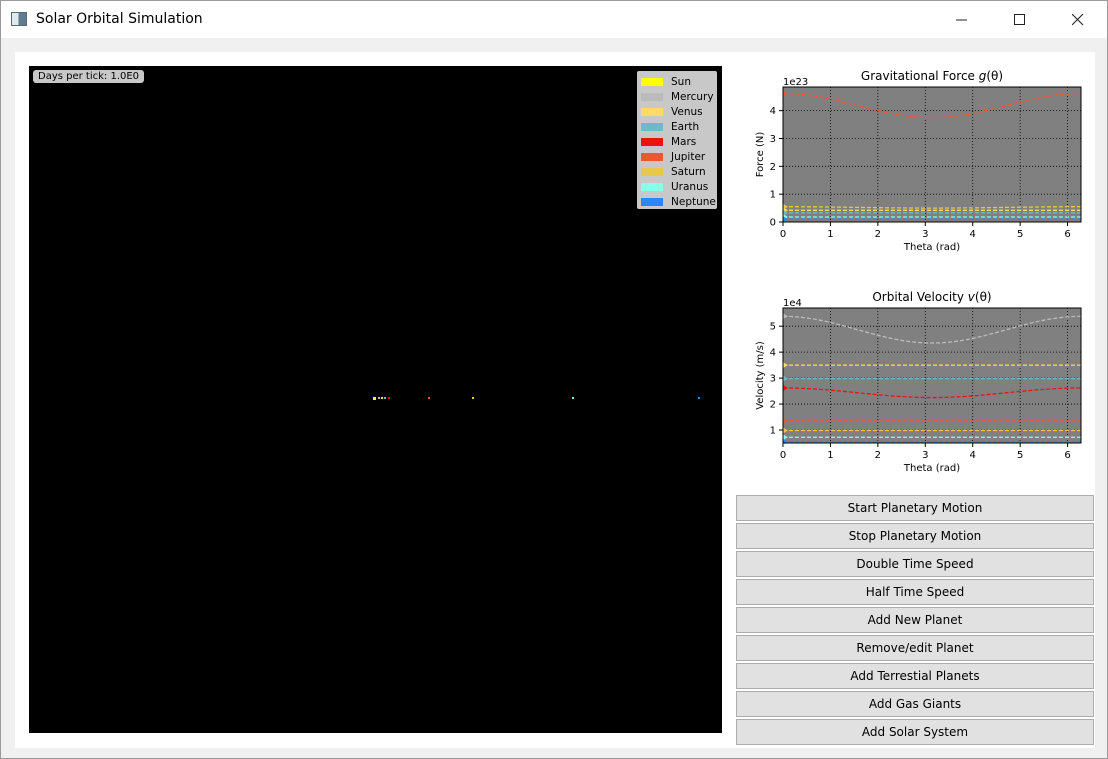 This screenshot has height=759, width=1108. I want to click on legend-item-mercury: Mercury, so click(677, 96).